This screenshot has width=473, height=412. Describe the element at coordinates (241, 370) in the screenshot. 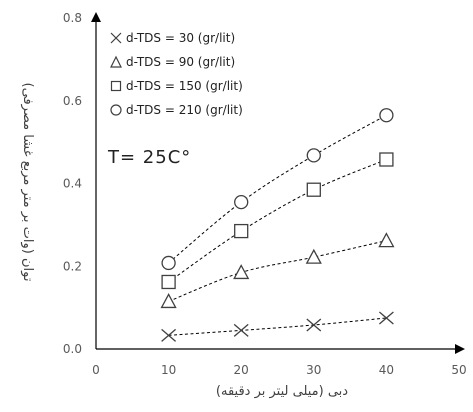

I see `x-tick-label: 20` at that location.